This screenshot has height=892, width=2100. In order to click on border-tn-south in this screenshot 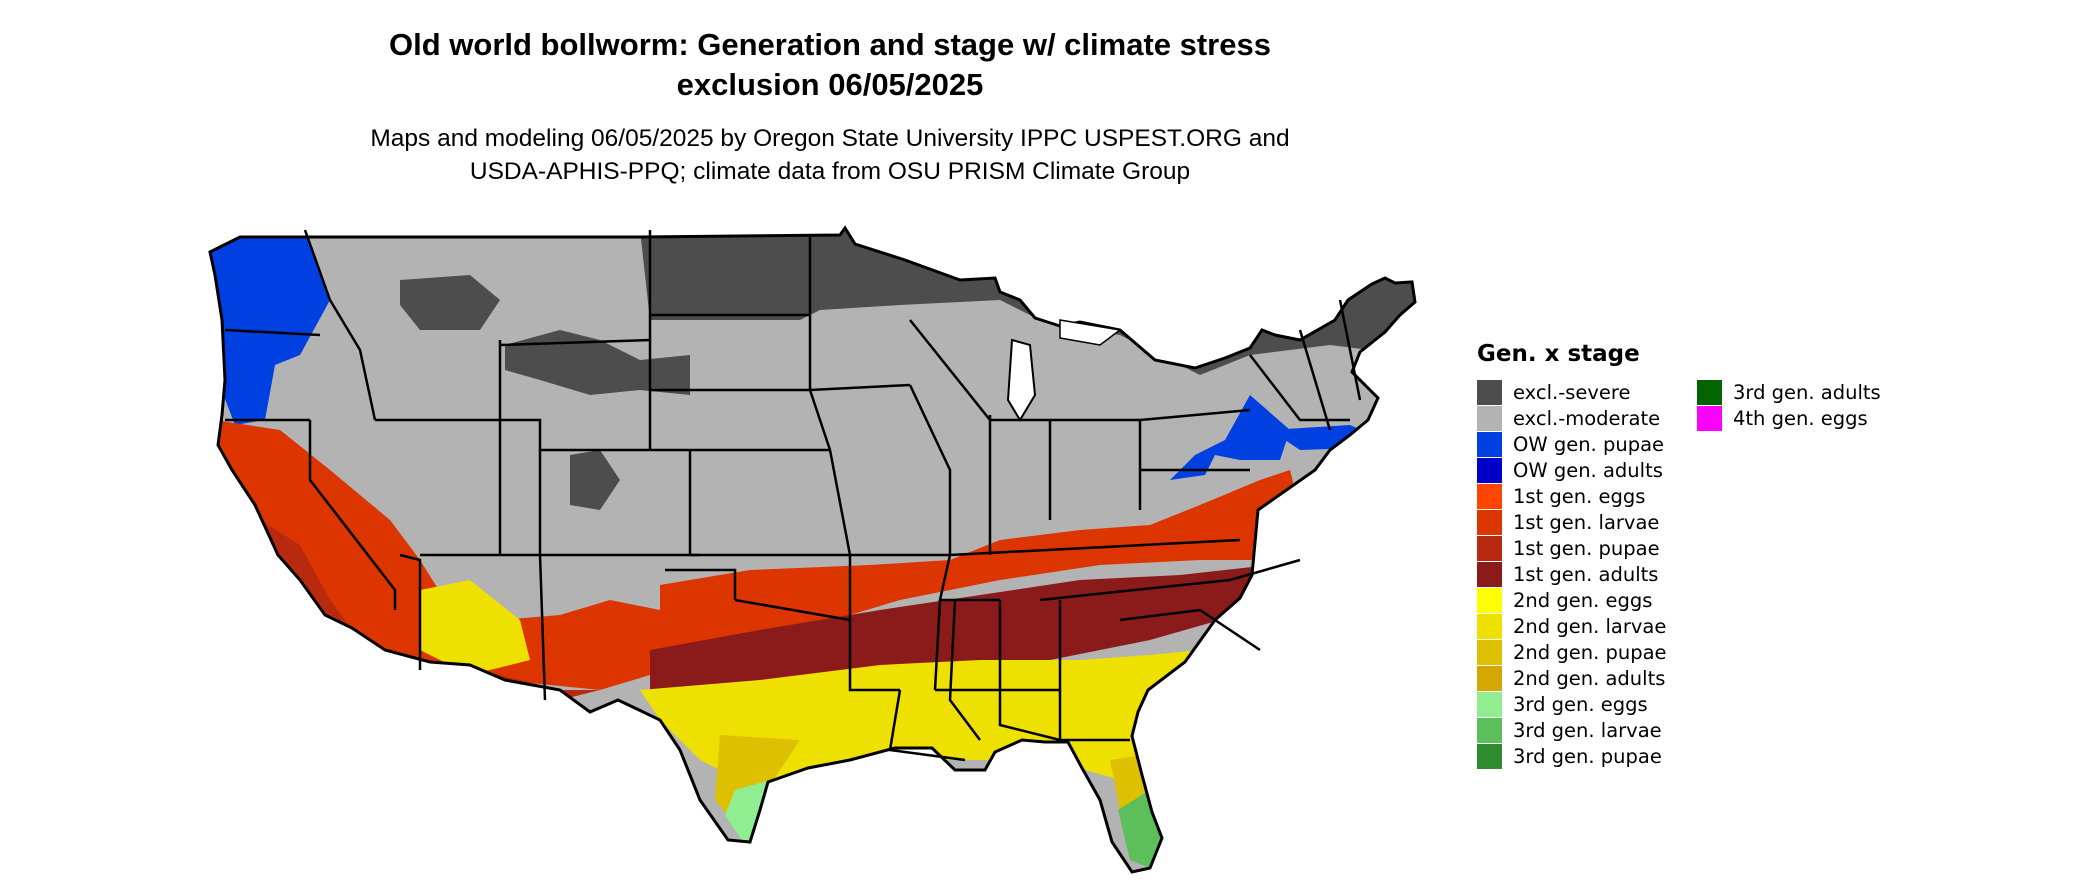, I will do `click(1135, 590)`.